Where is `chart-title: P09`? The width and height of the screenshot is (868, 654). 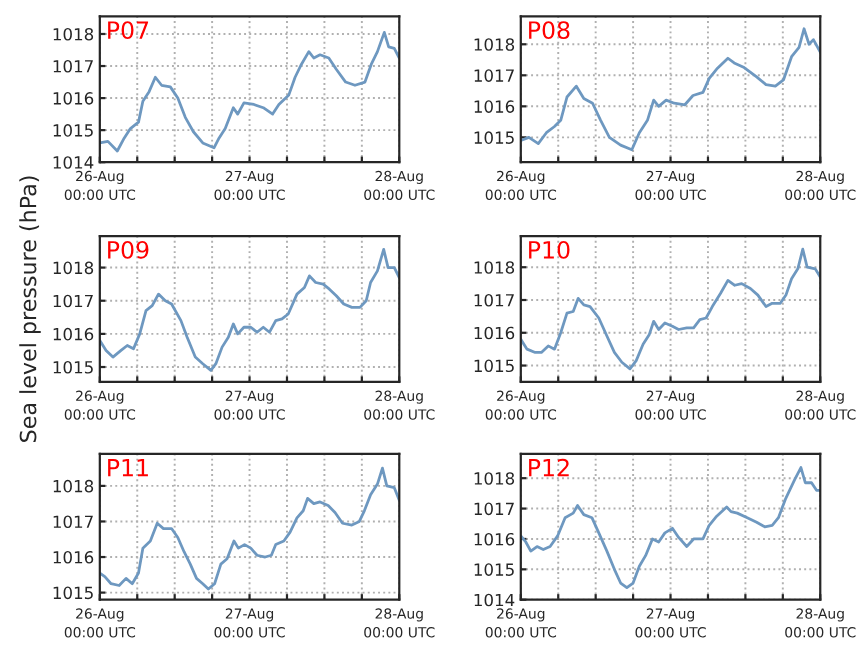
chart-title: P09 is located at coordinates (128, 249).